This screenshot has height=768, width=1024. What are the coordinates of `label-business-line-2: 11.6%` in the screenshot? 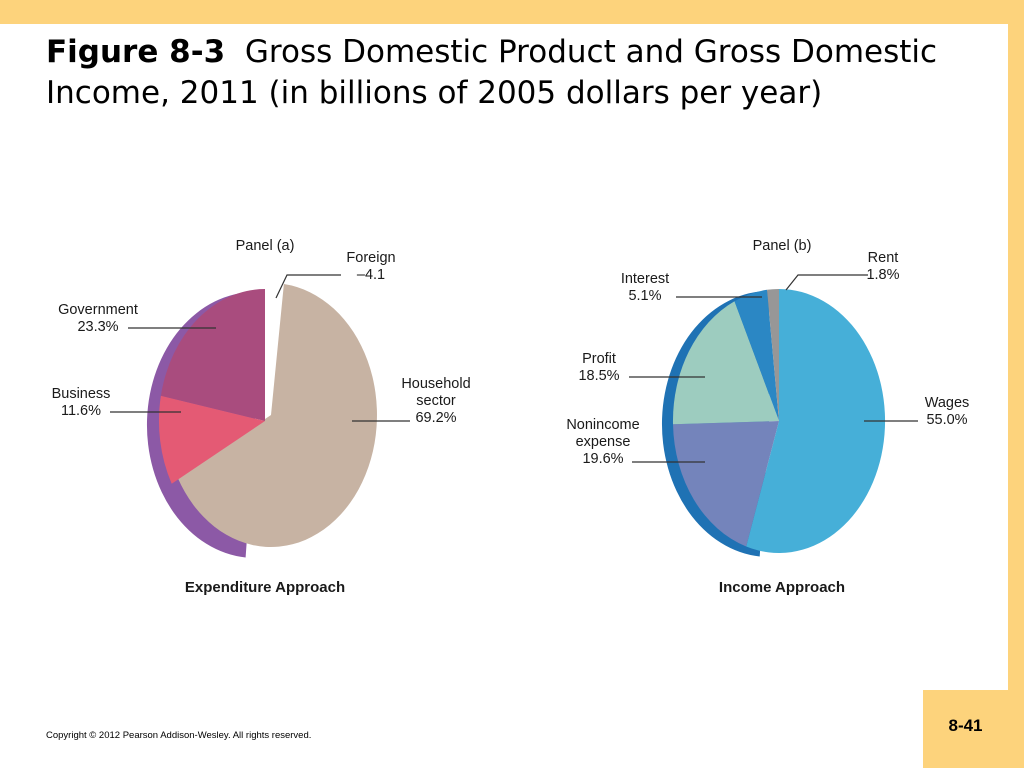 It's located at (81, 411).